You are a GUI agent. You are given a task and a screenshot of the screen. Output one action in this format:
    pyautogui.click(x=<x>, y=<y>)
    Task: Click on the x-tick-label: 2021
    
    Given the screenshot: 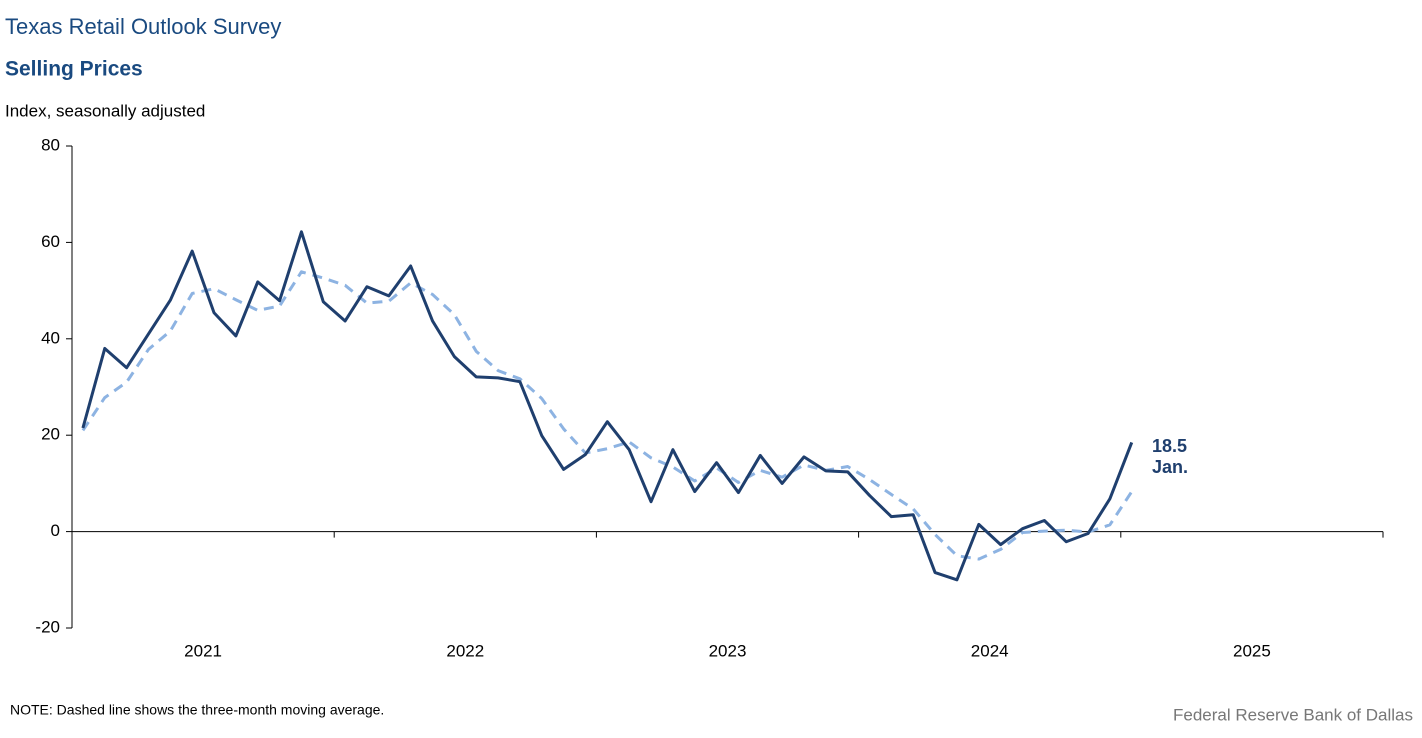 What is the action you would take?
    pyautogui.click(x=203, y=650)
    